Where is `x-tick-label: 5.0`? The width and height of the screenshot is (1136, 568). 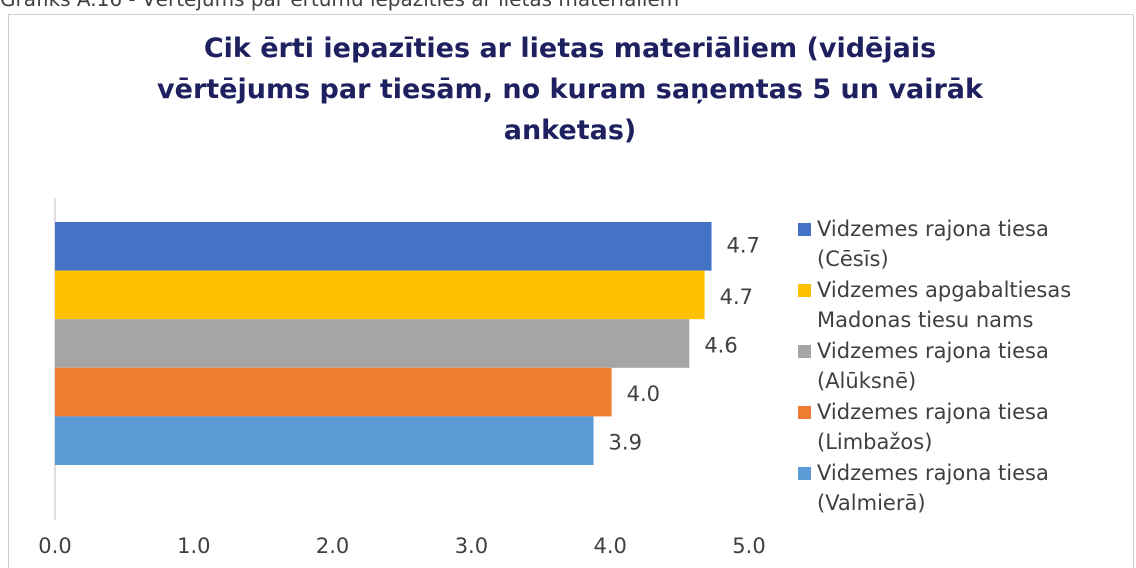
x-tick-label: 5.0 is located at coordinates (748, 546).